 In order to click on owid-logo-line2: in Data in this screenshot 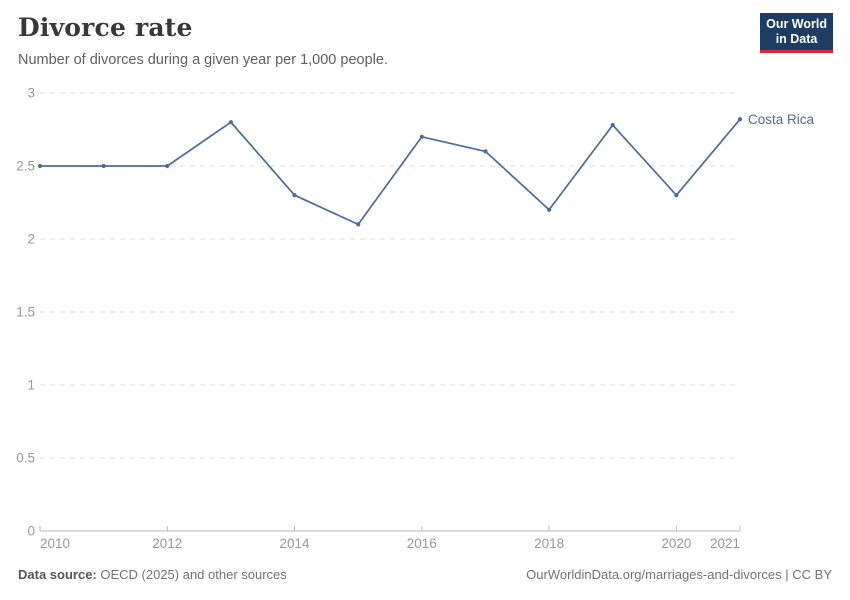, I will do `click(796, 38)`.